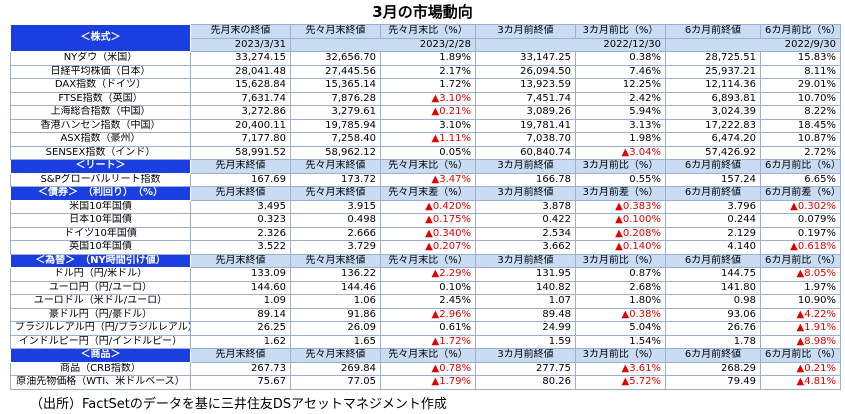 The width and height of the screenshot is (845, 414). What do you see at coordinates (713, 98) in the screenshot?
I see `value-cell: 6,893.81` at bounding box center [713, 98].